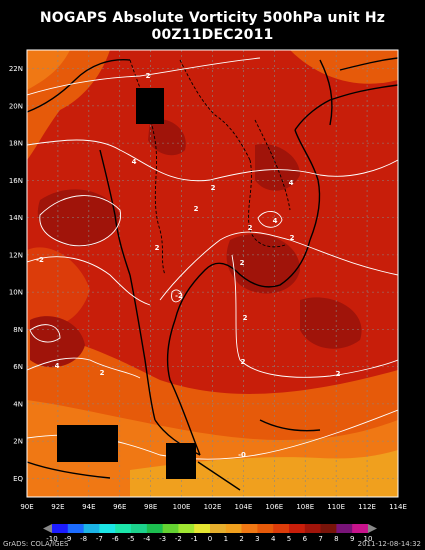 Image resolution: width=425 pixels, height=550 pixels. I want to click on border-laos-vietnam, so click(272, 165).